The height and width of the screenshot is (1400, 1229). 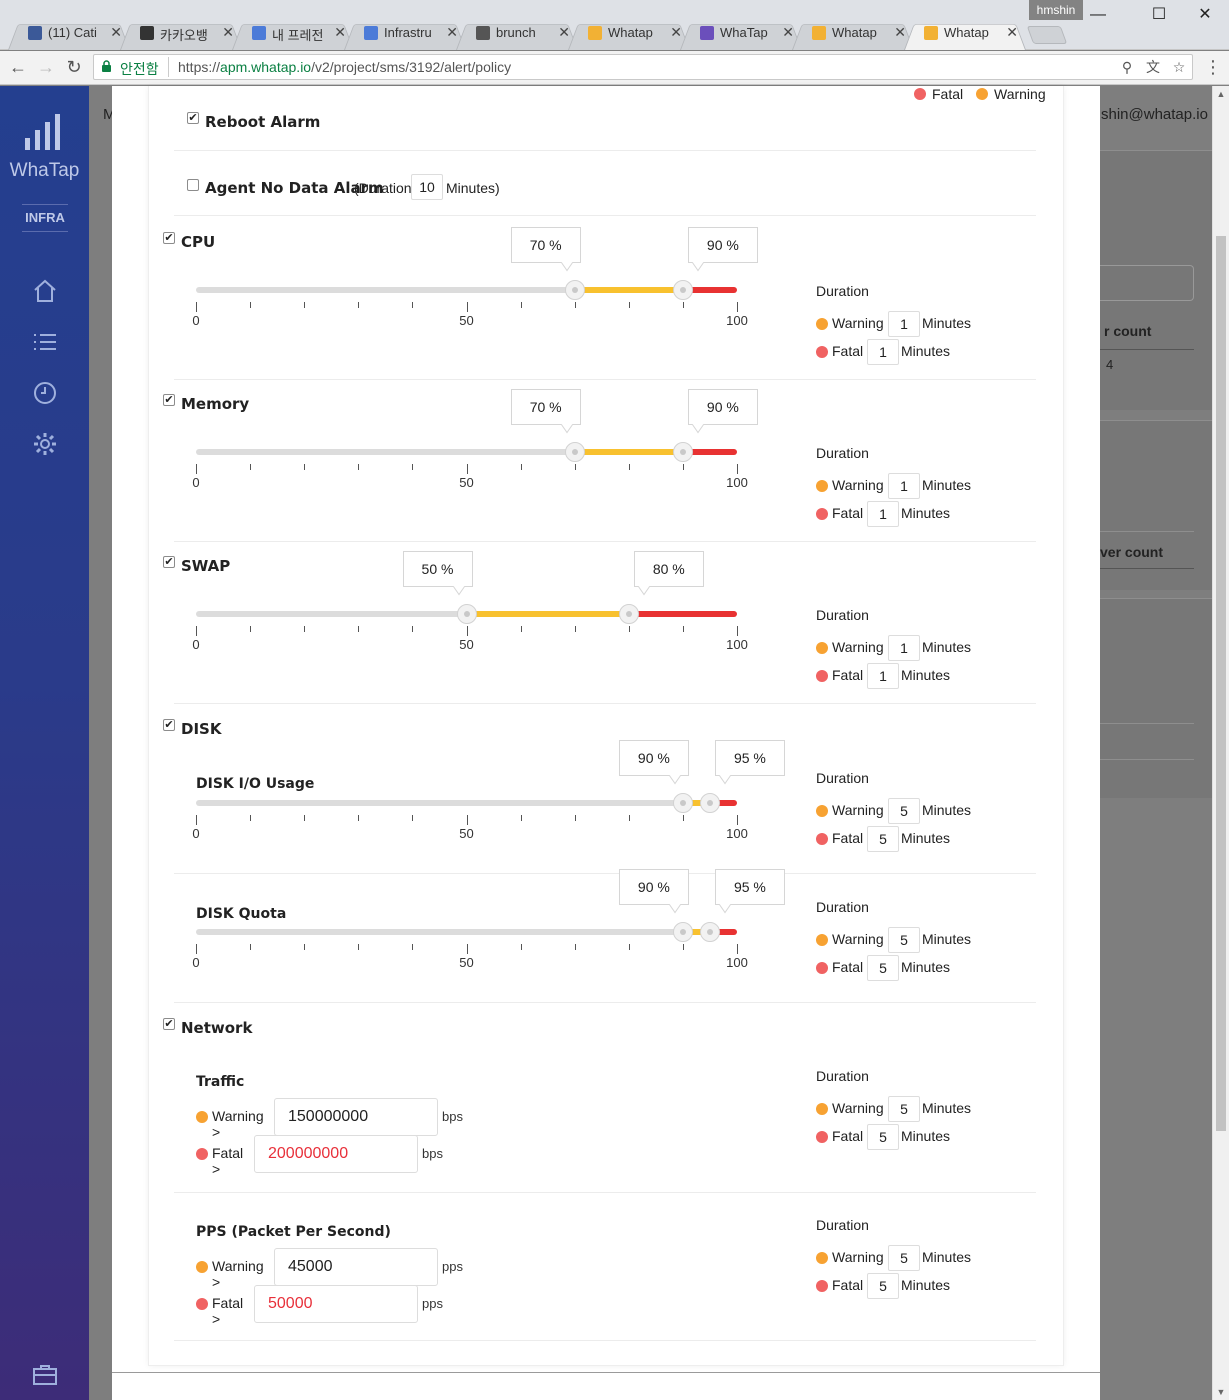 What do you see at coordinates (169, 562) in the screenshot?
I see `swap-checkbox: ✔` at bounding box center [169, 562].